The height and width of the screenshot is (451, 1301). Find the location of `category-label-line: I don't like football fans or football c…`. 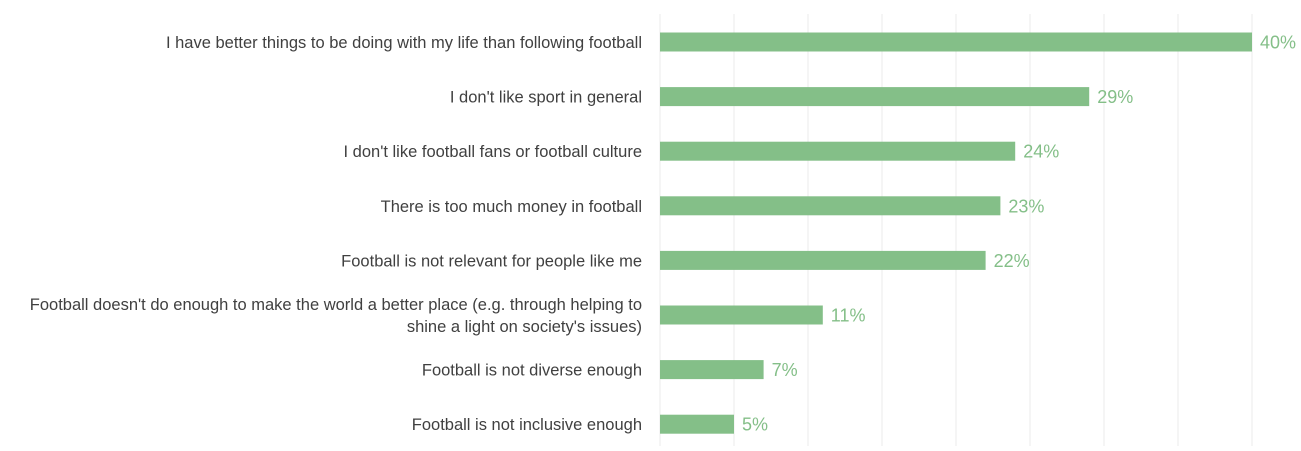

category-label-line: I don't like football fans or football c… is located at coordinates (493, 152).